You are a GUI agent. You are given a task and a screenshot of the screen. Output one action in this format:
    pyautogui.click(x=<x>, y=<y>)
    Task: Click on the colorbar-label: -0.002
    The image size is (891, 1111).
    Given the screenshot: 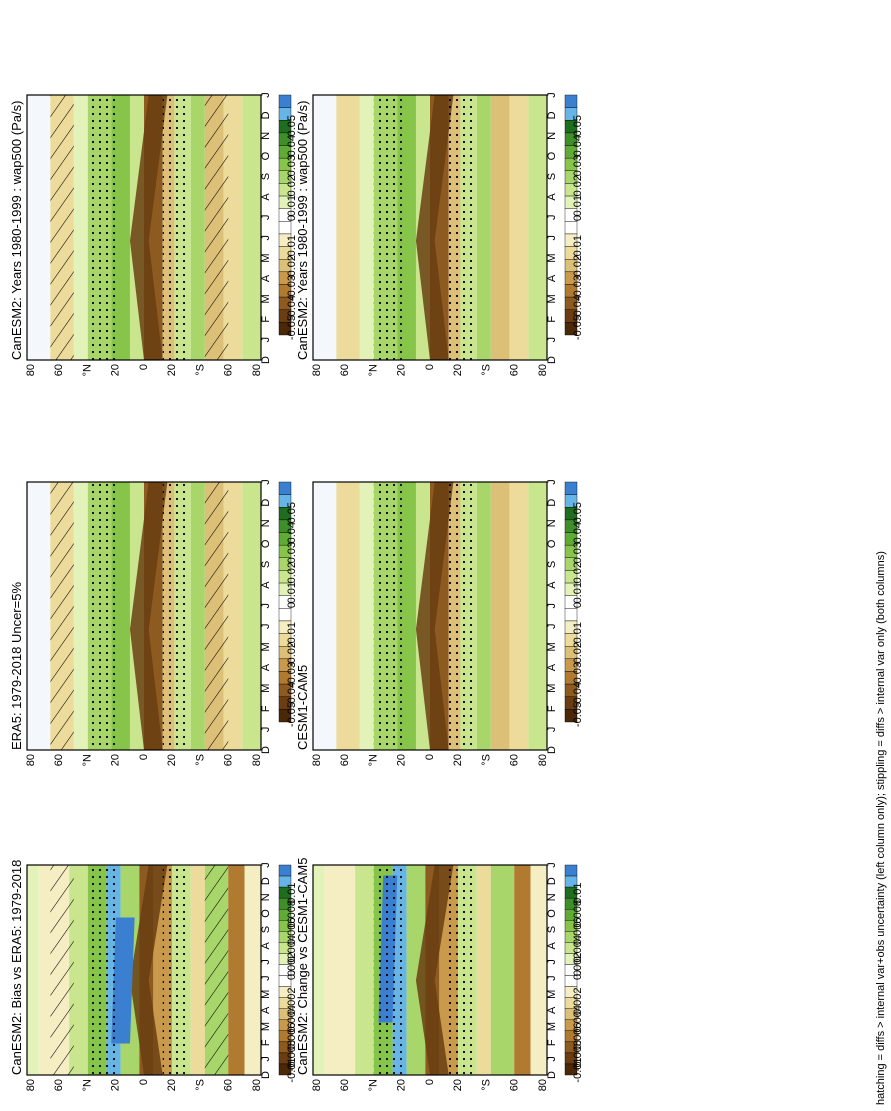 What is the action you would take?
    pyautogui.click(x=578, y=1003)
    